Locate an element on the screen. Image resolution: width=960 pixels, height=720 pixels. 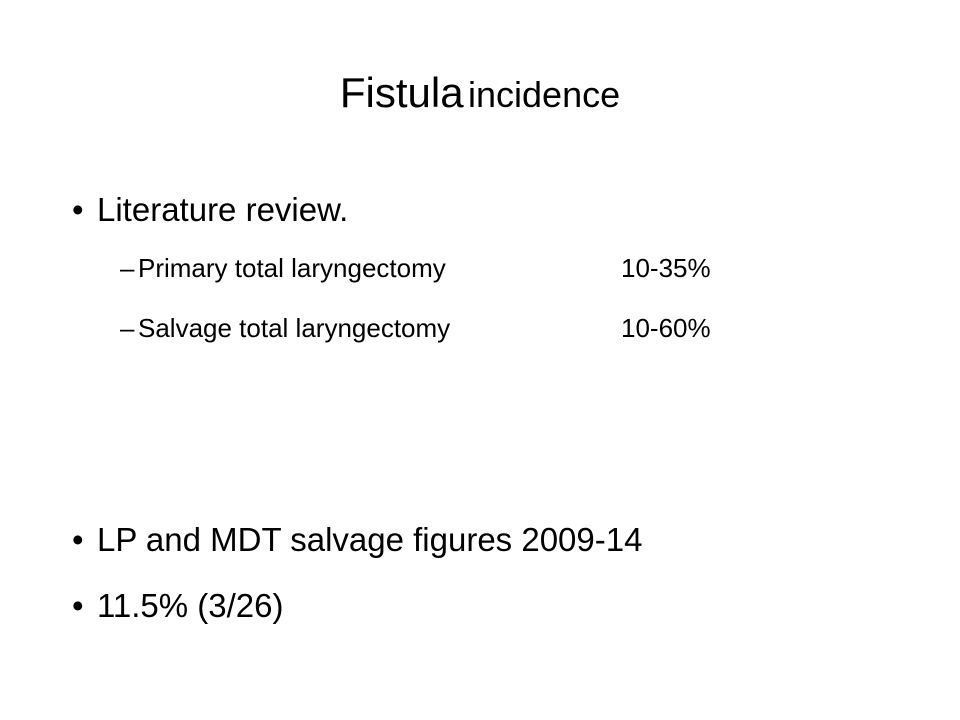
sub-value: 10-35% is located at coordinates (666, 268).